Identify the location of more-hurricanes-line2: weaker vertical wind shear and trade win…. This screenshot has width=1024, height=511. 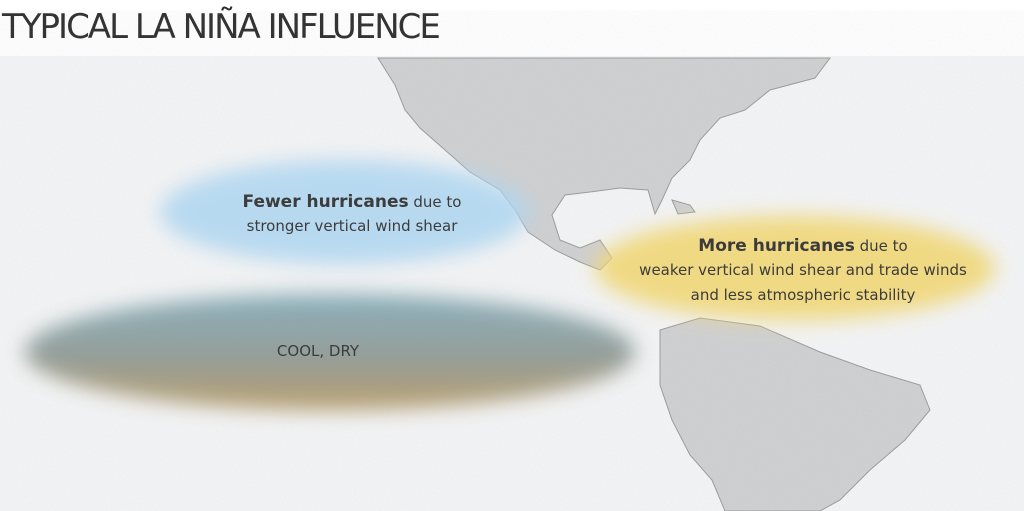
(803, 270).